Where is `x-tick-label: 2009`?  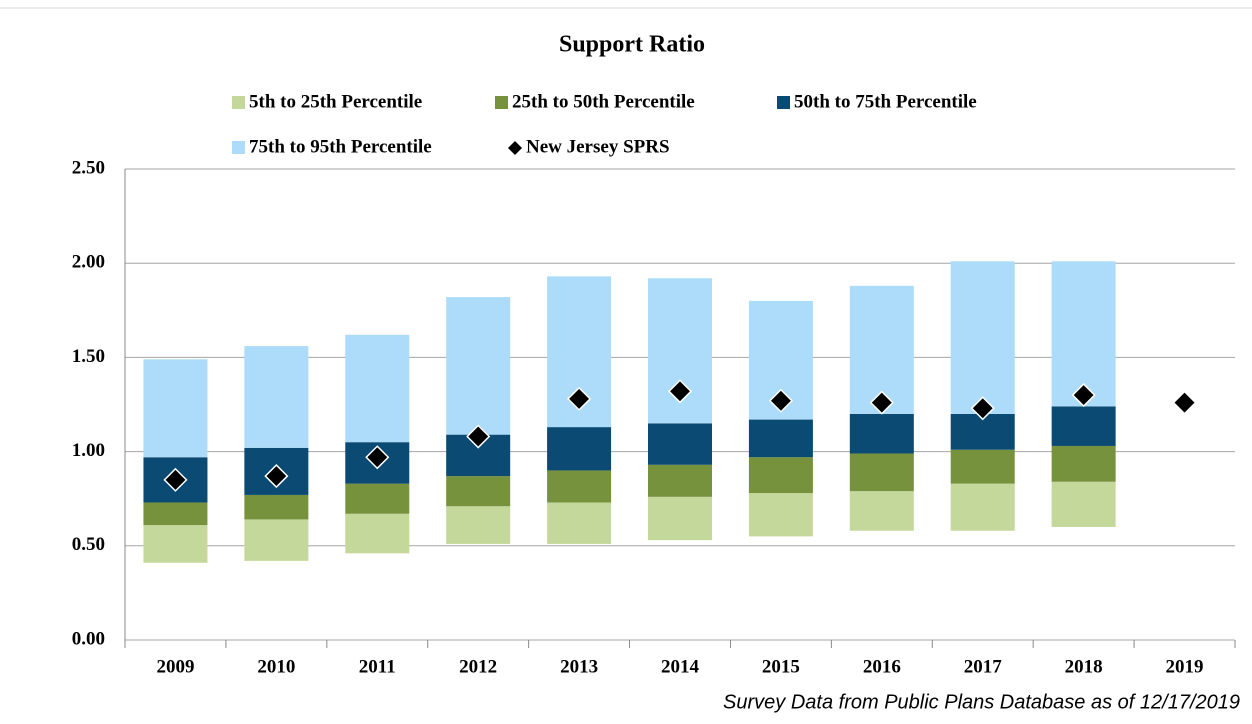
x-tick-label: 2009 is located at coordinates (175, 666).